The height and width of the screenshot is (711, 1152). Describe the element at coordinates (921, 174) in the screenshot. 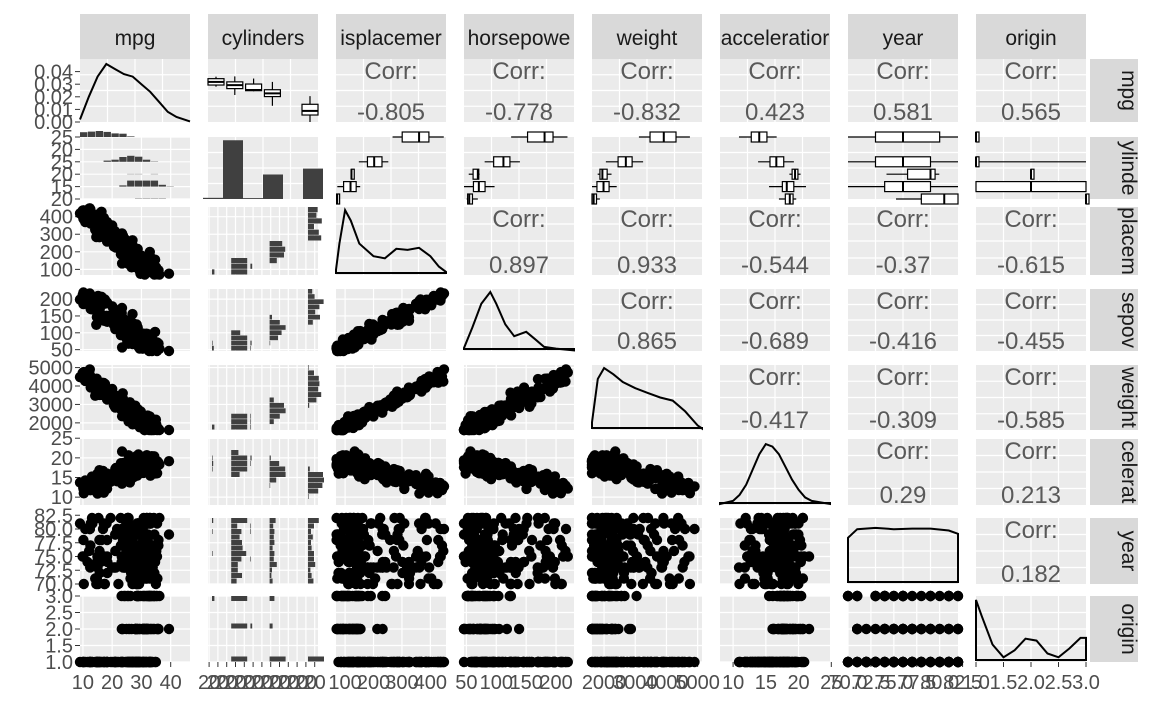

I see `box` at that location.